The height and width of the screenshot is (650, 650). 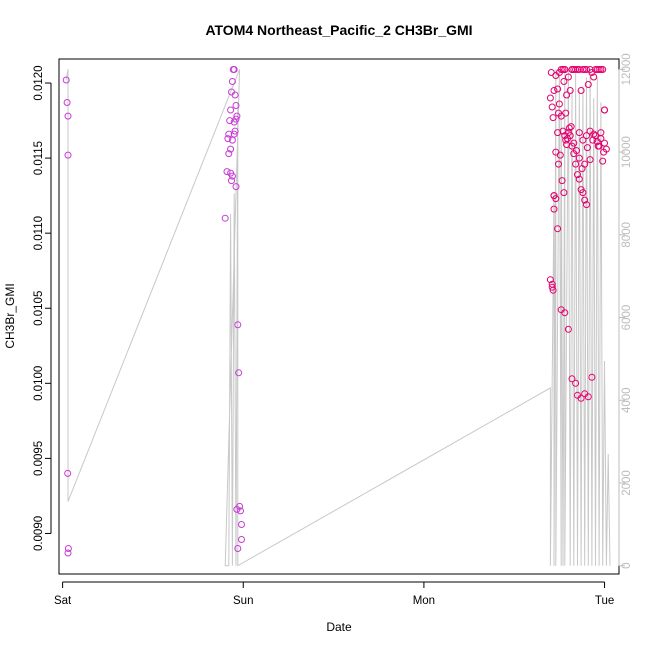 I want to click on x-tick-label: Sat, so click(x=63, y=601).